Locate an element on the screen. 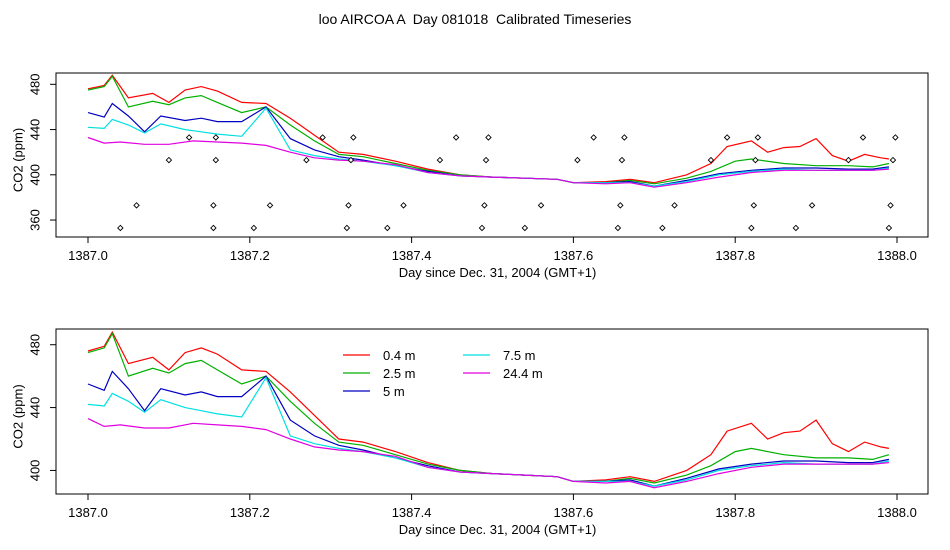 The width and height of the screenshot is (950, 550). legend-label: 7.5 m is located at coordinates (519, 355).